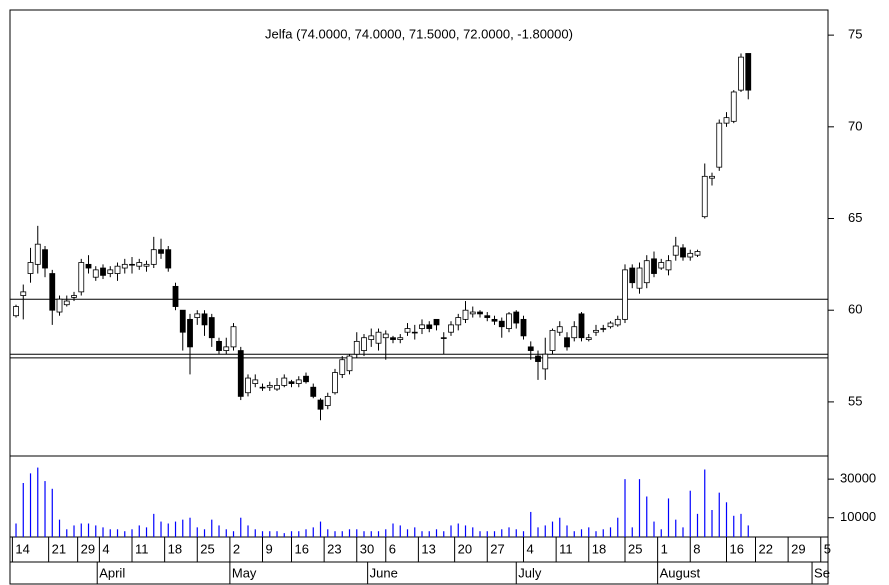 The width and height of the screenshot is (889, 585). I want to click on y-tick-label: 10000, so click(858, 516).